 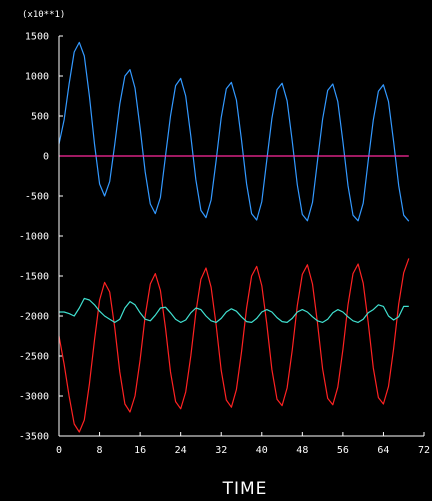 What do you see at coordinates (302, 450) in the screenshot?
I see `x-tick-label: 48` at bounding box center [302, 450].